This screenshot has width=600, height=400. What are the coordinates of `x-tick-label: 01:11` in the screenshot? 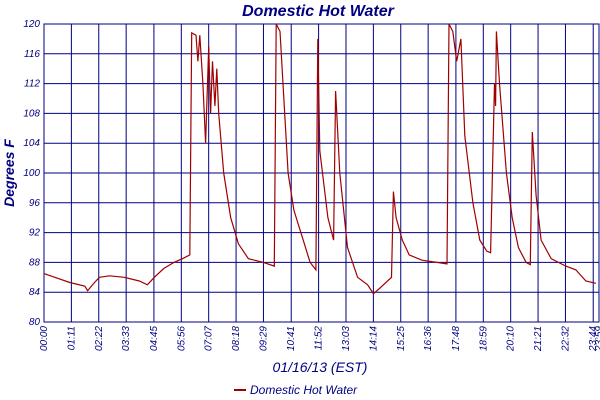 It's located at (71, 338).